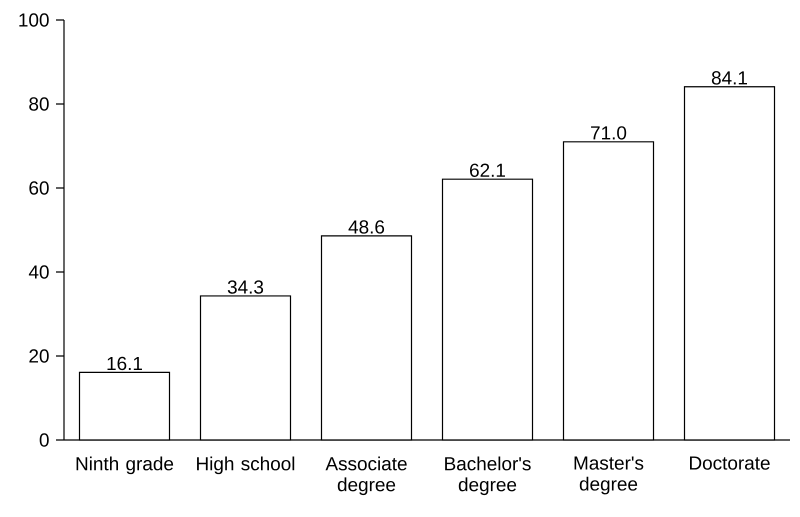  Describe the element at coordinates (245, 465) in the screenshot. I see `x-tick-label: High school` at that location.